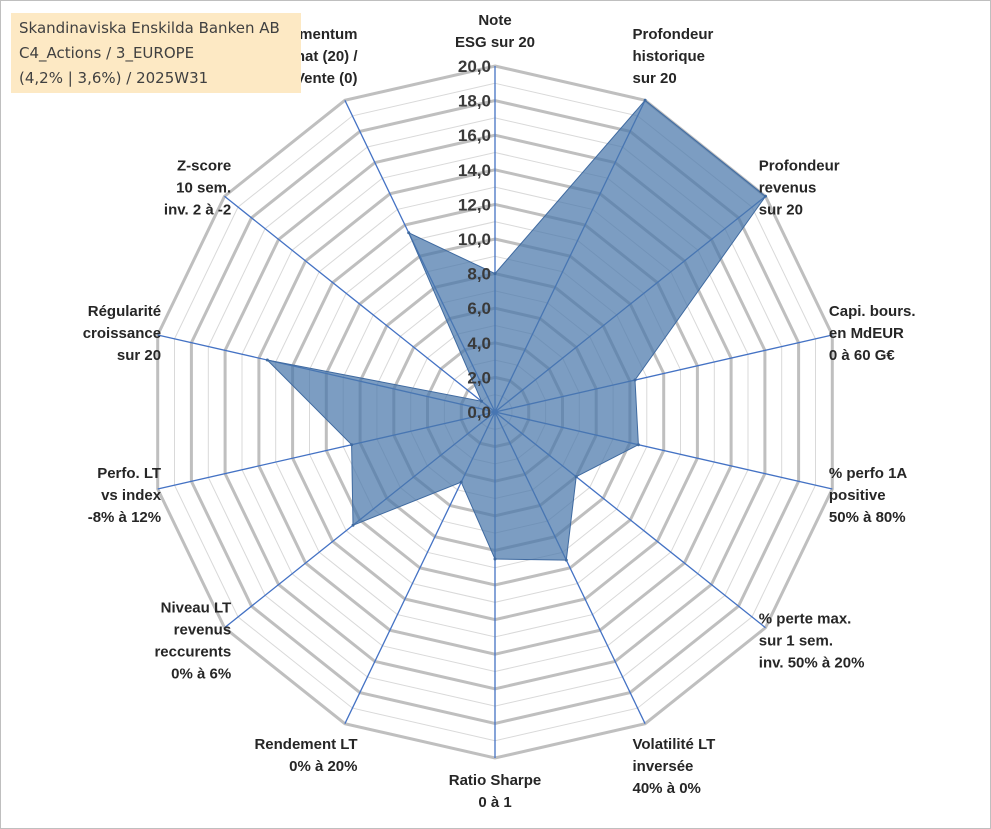  Describe the element at coordinates (474, 204) in the screenshot. I see `tick-label: 12,0` at that location.